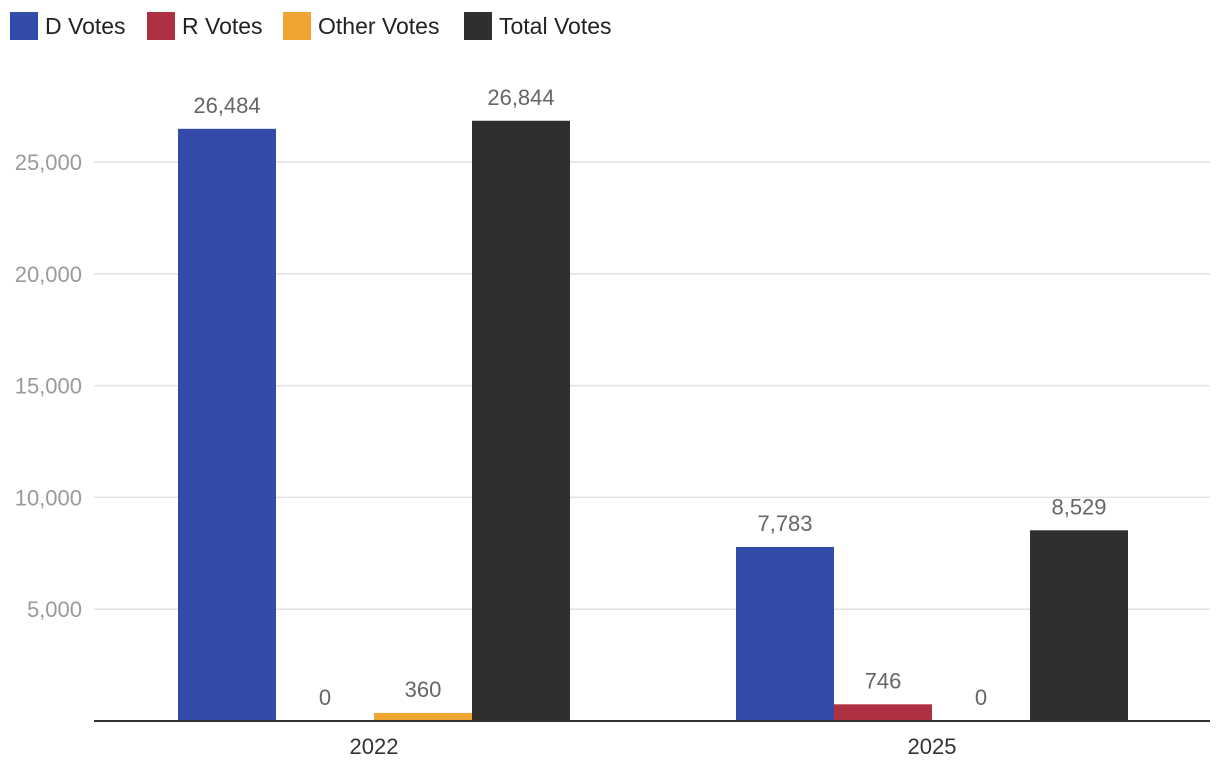 This screenshot has width=1220, height=778. What do you see at coordinates (48, 274) in the screenshot?
I see `y-tick-label: 20,000` at bounding box center [48, 274].